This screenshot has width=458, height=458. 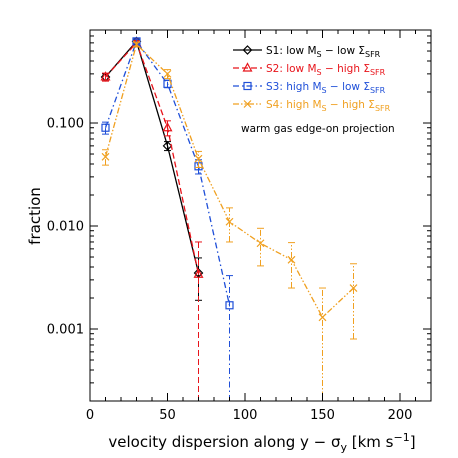 What do you see at coordinates (245, 415) in the screenshot?
I see `x-tick-label: 100` at bounding box center [245, 415].